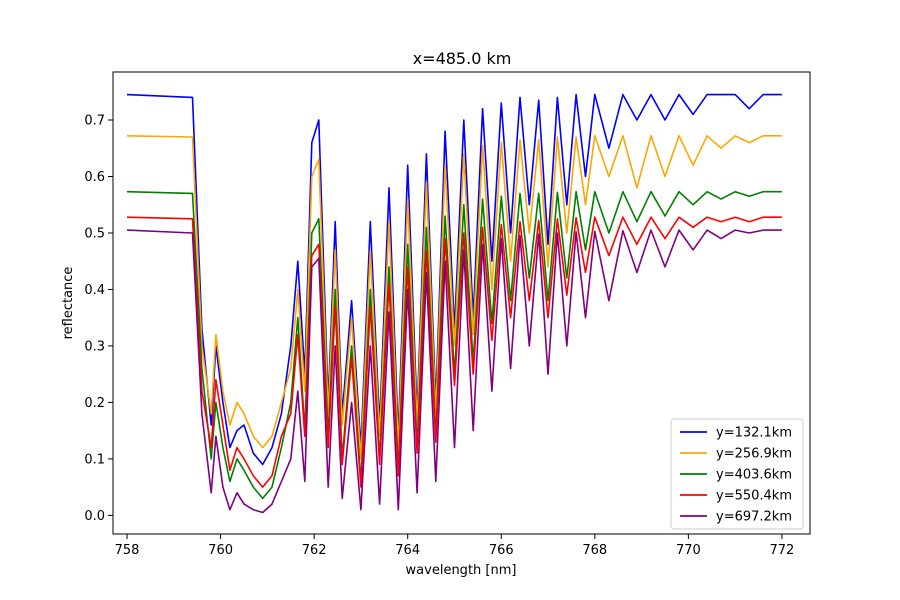 This screenshot has height=600, width=900. I want to click on legend-label-3: y=403.6km, so click(754, 475).